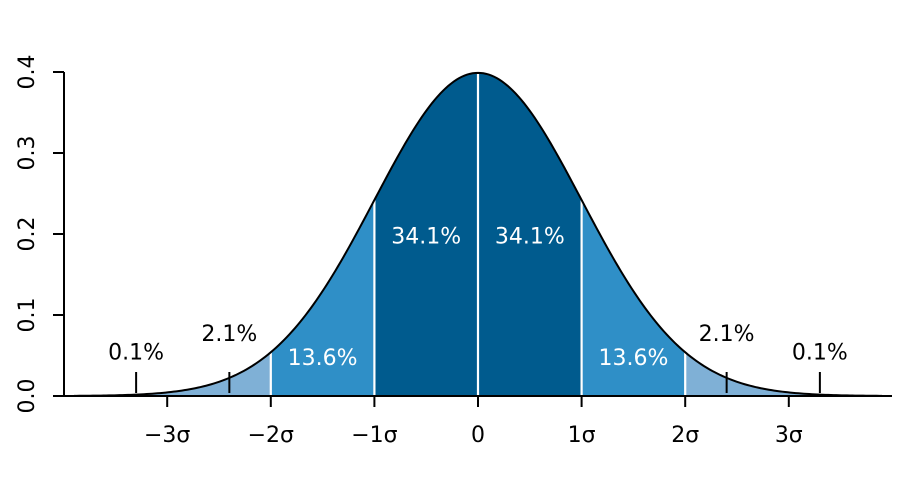 Image resolution: width=900 pixels, height=500 pixels. What do you see at coordinates (167, 435) in the screenshot?
I see `x-tick-label: −3σ` at bounding box center [167, 435].